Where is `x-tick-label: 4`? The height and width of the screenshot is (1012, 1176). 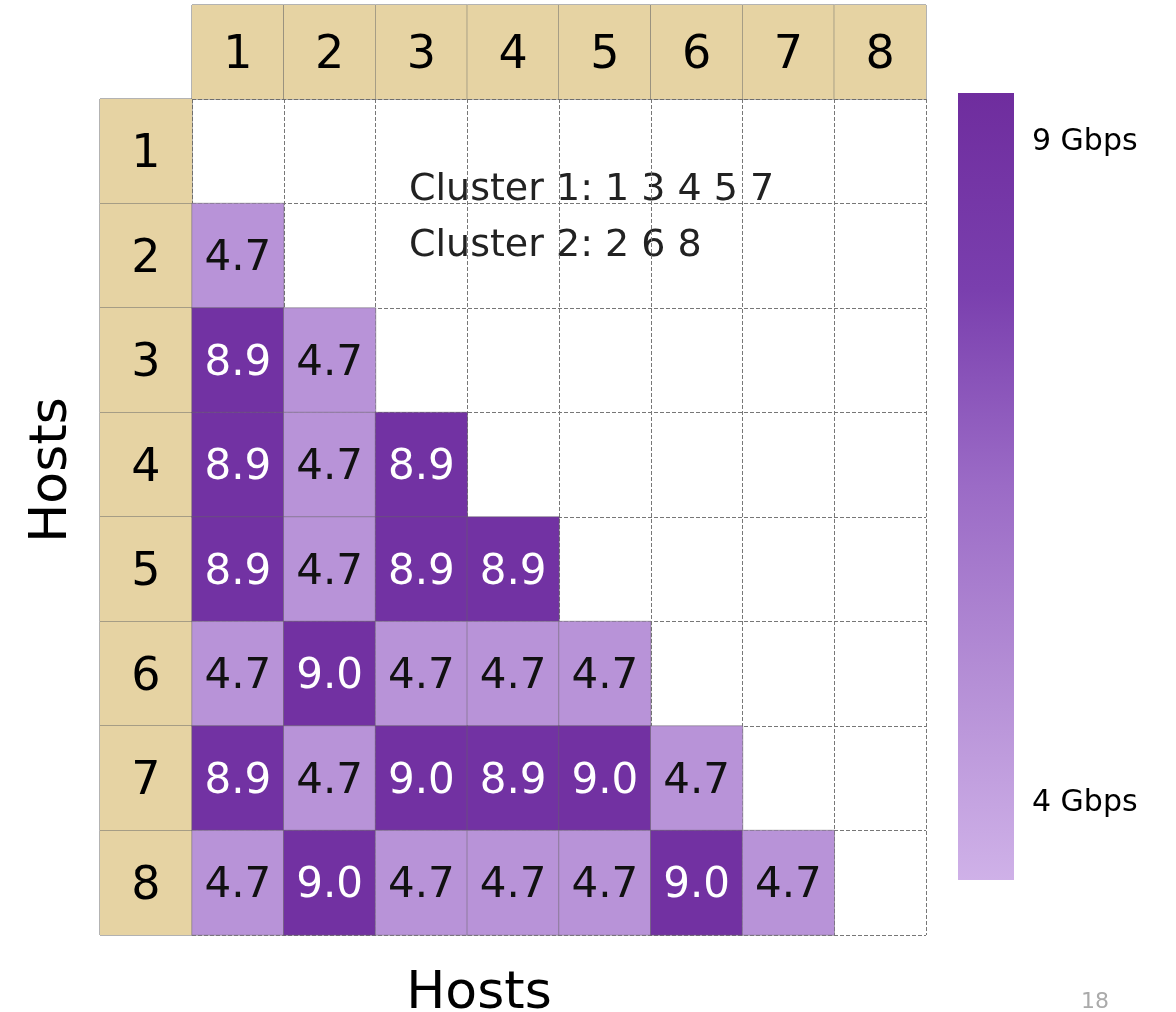 x-tick-label: 4 is located at coordinates (513, 52).